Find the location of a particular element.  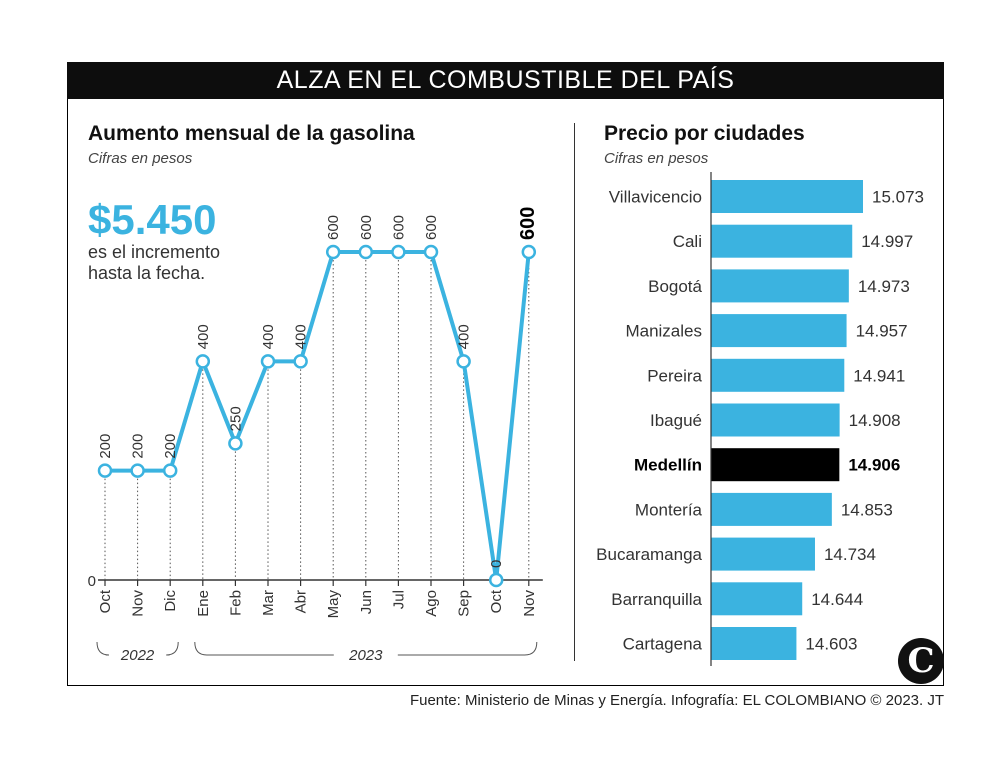

y-tick-label: 0 is located at coordinates (92, 581).